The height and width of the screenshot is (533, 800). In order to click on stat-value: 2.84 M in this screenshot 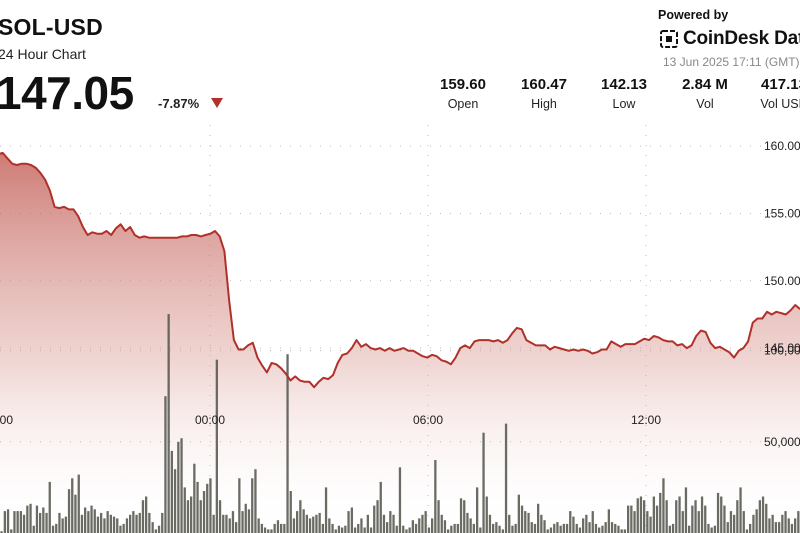, I will do `click(705, 84)`.